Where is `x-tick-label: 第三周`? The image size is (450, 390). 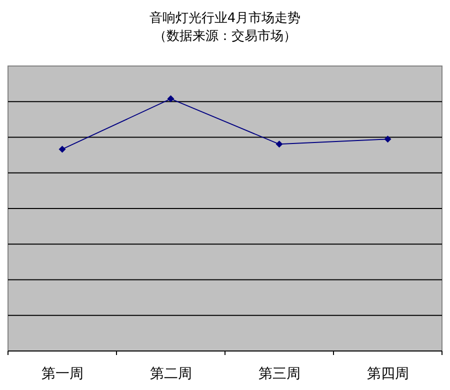 x-tick-label: 第三周 is located at coordinates (279, 374).